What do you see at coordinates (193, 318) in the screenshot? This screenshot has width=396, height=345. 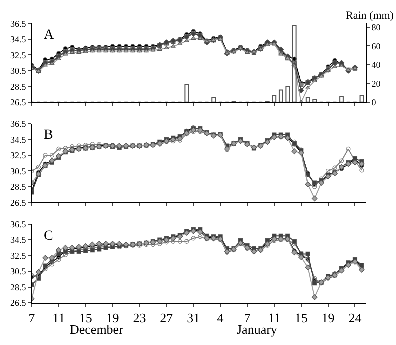 I see `x-tick-label: 31` at bounding box center [193, 318].